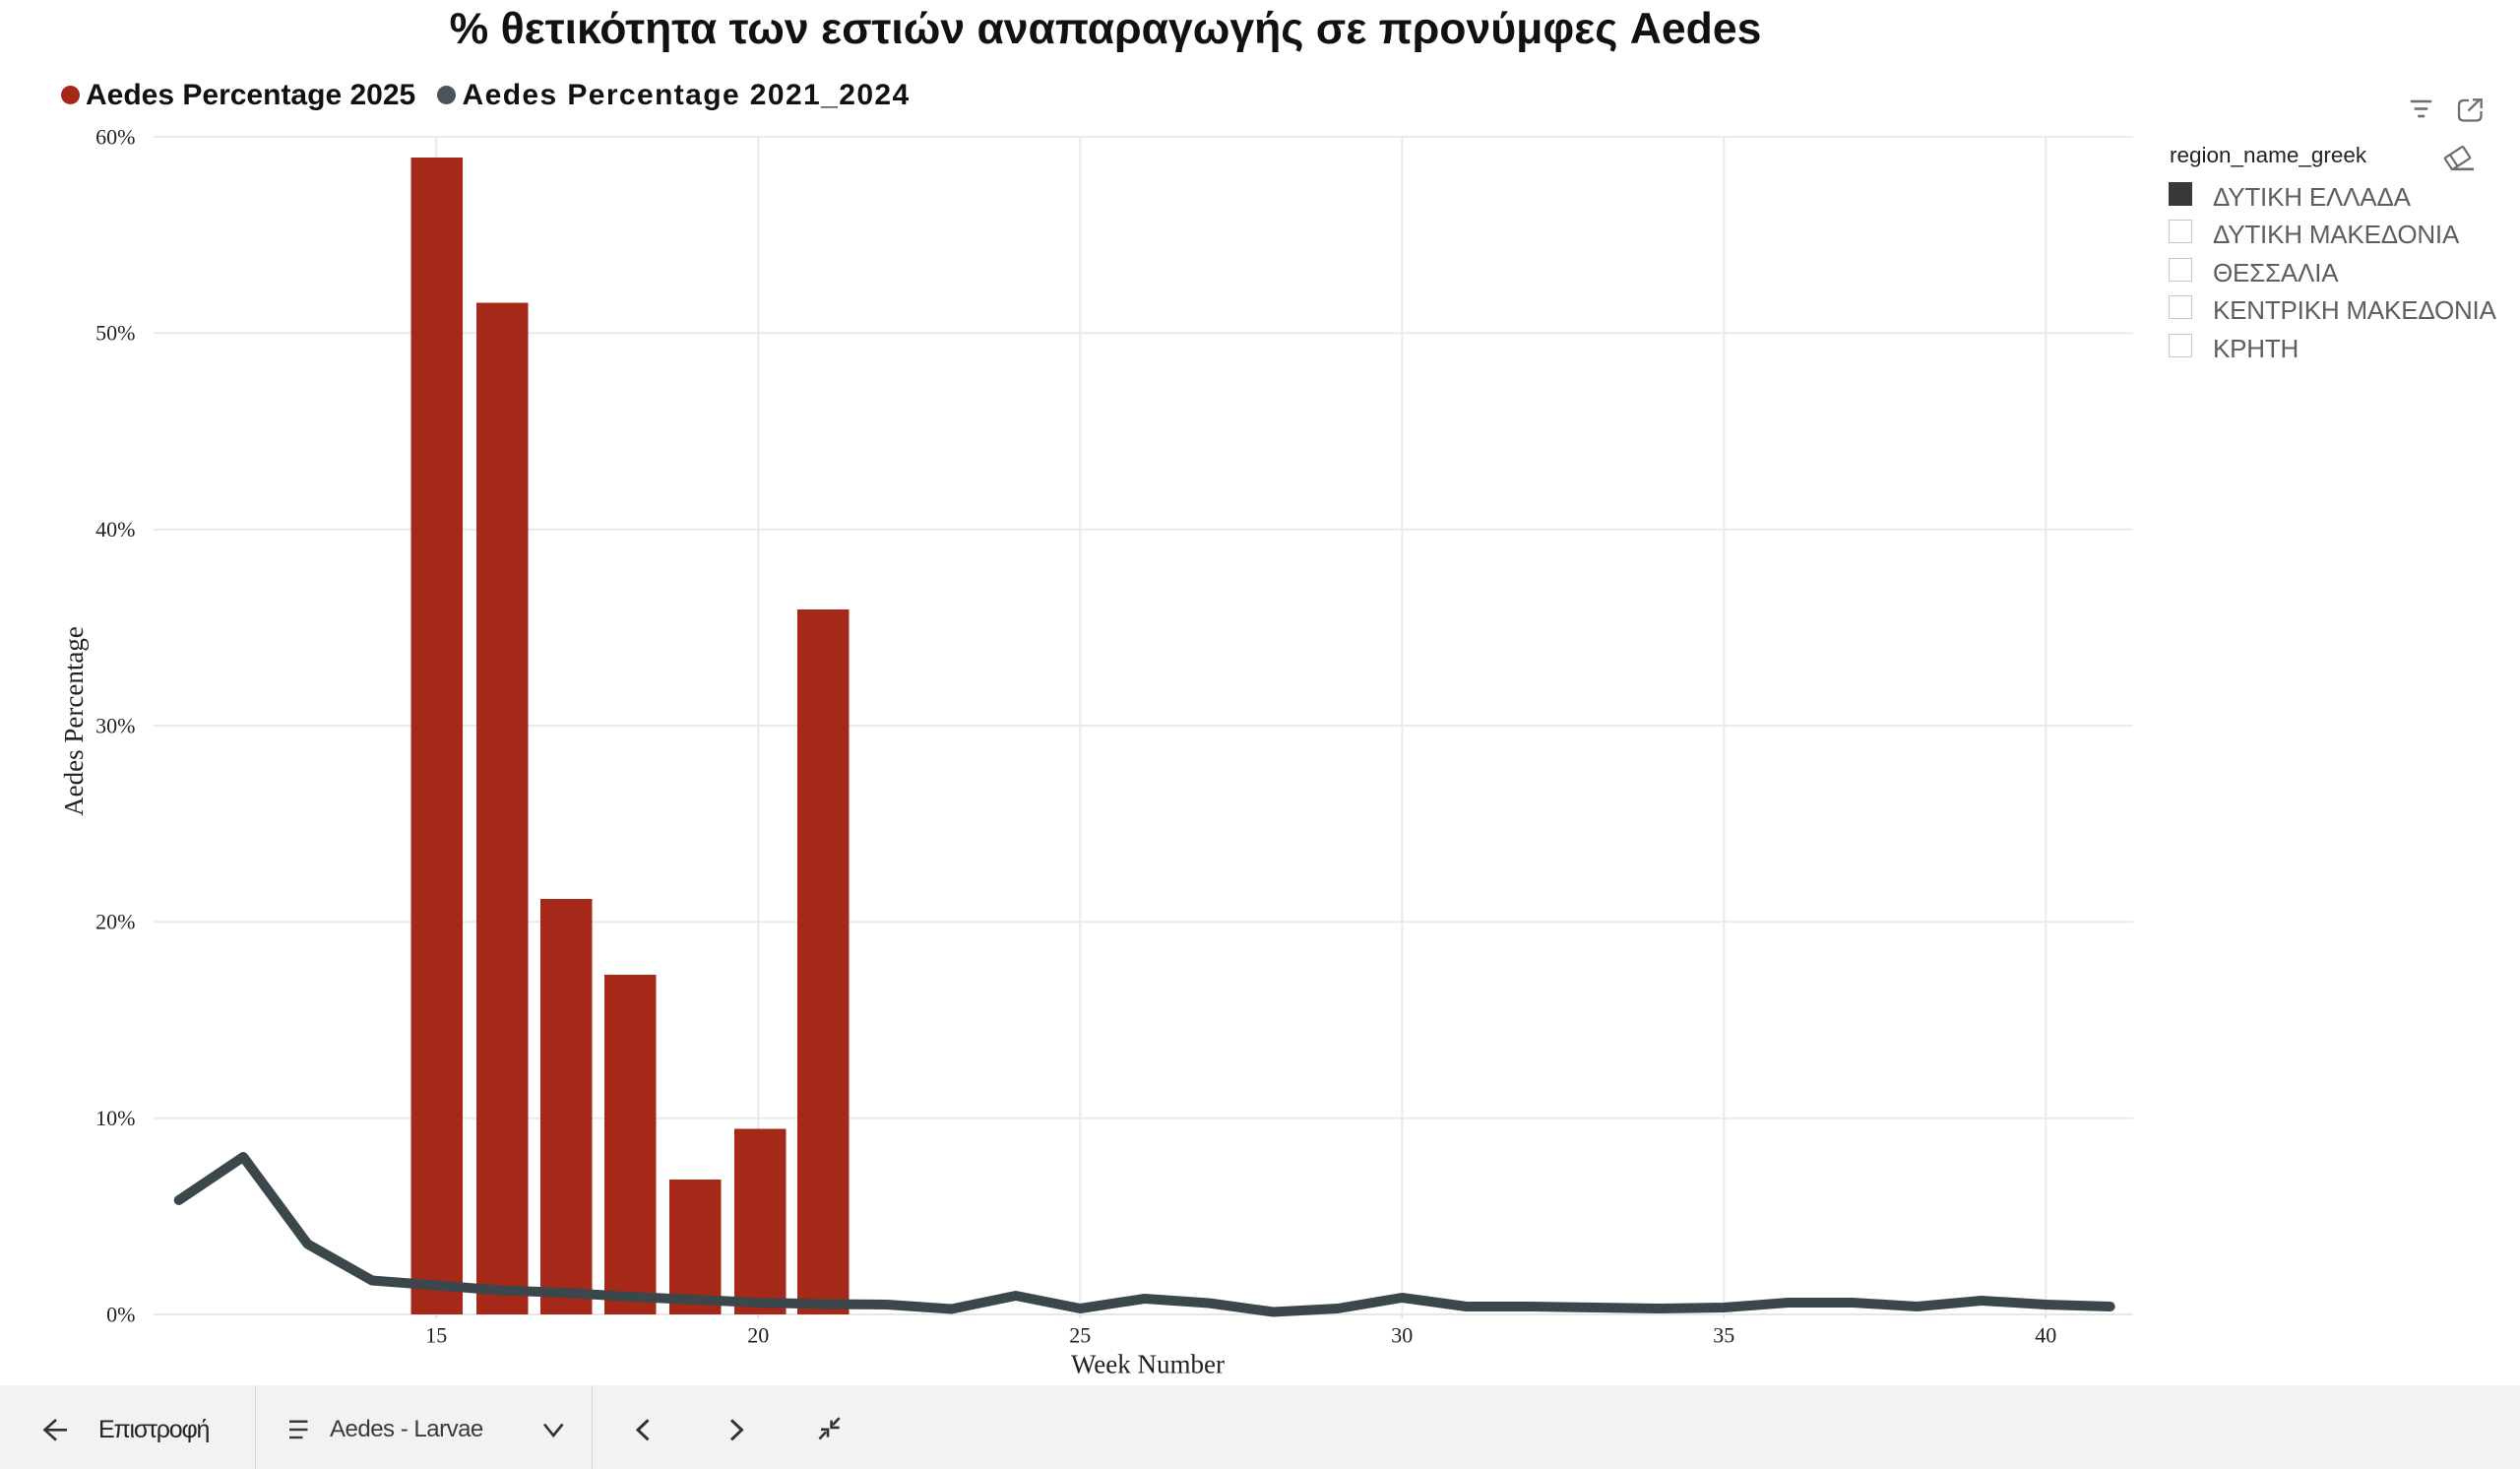 The width and height of the screenshot is (2520, 1469). Describe the element at coordinates (1080, 1336) in the screenshot. I see `svg-text: 25` at that location.